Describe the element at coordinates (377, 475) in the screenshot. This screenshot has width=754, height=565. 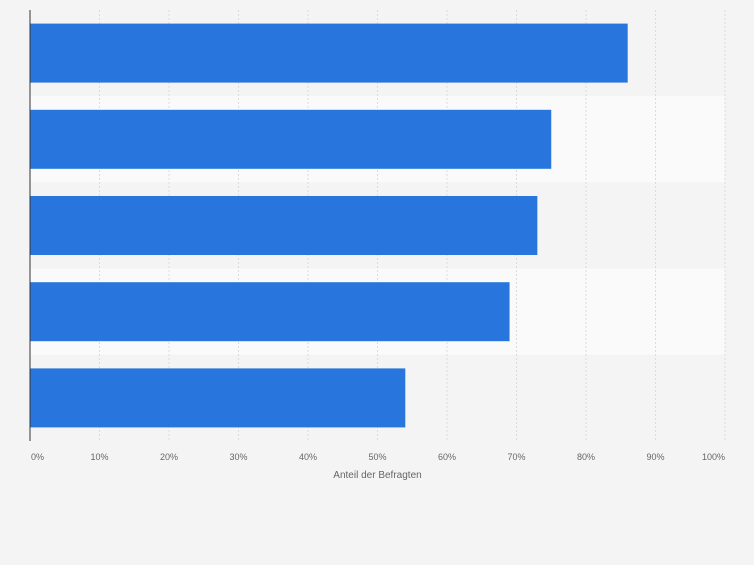
I see `x-axis-label: Anteil der Befragten` at that location.